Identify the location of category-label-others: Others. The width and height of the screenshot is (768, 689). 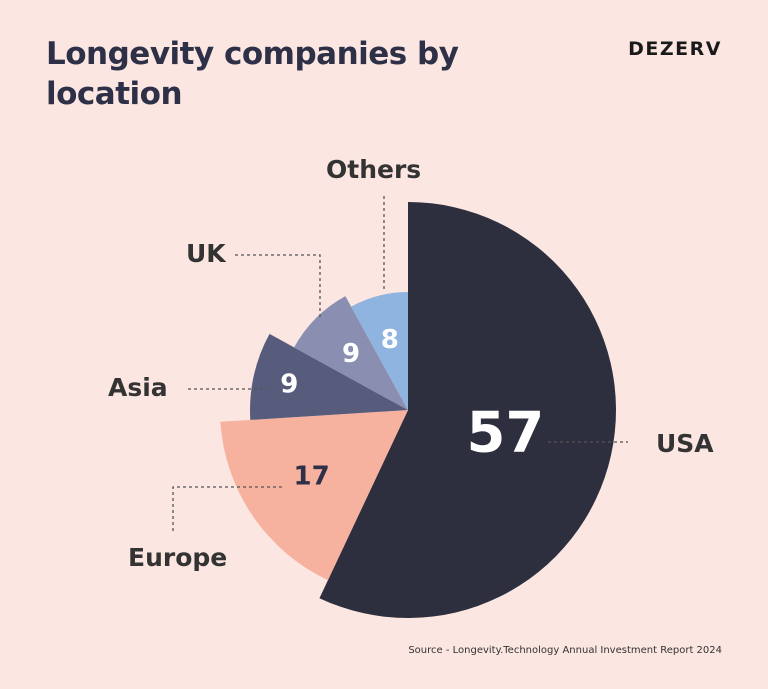
(373, 169).